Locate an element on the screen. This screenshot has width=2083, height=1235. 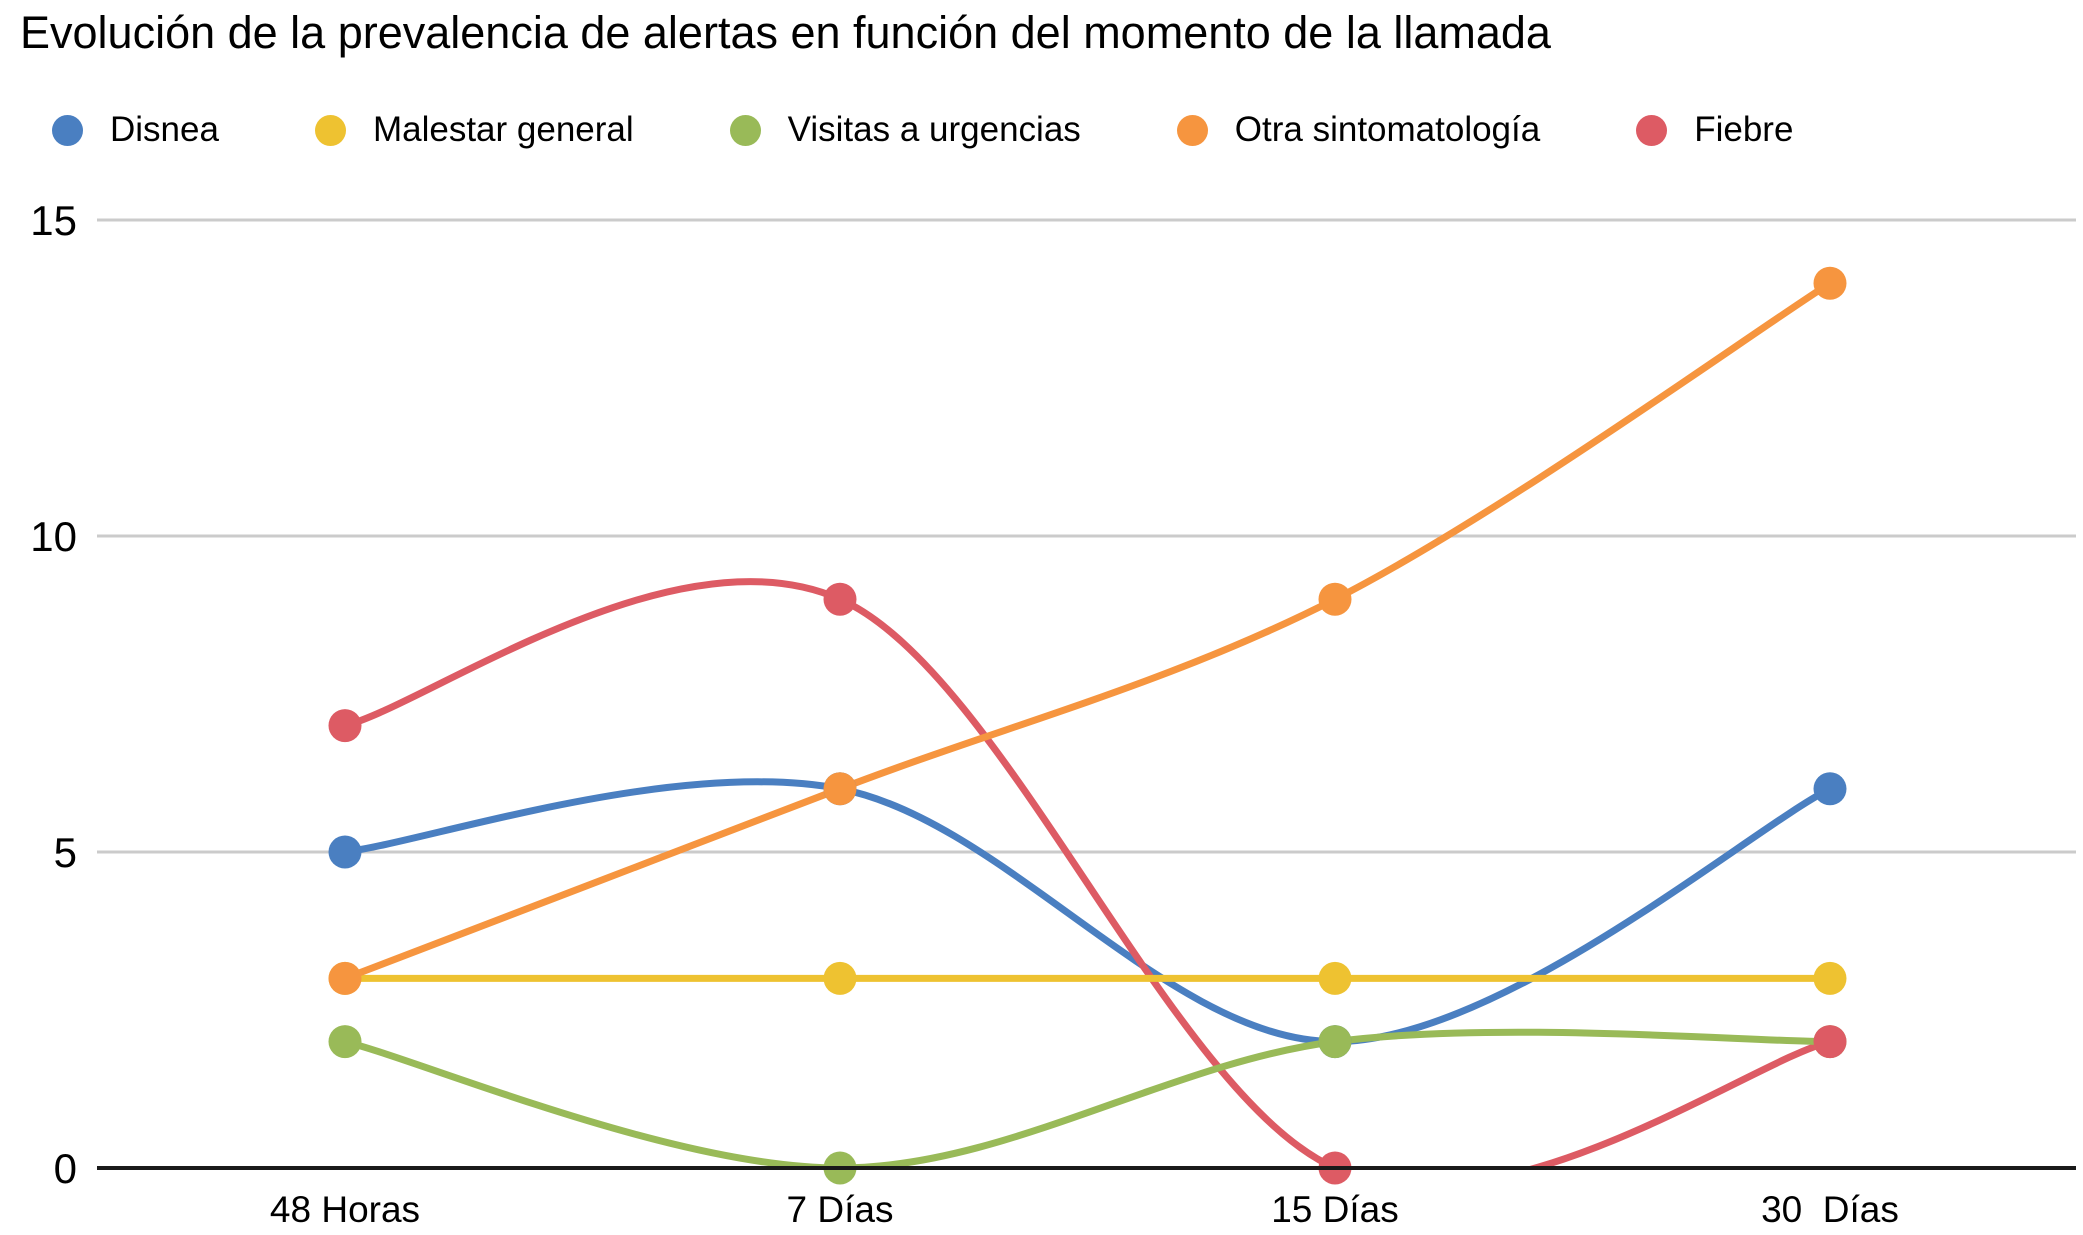
legend-item-otra-sintomatologia: Otra sintomatología is located at coordinates (1358, 130).